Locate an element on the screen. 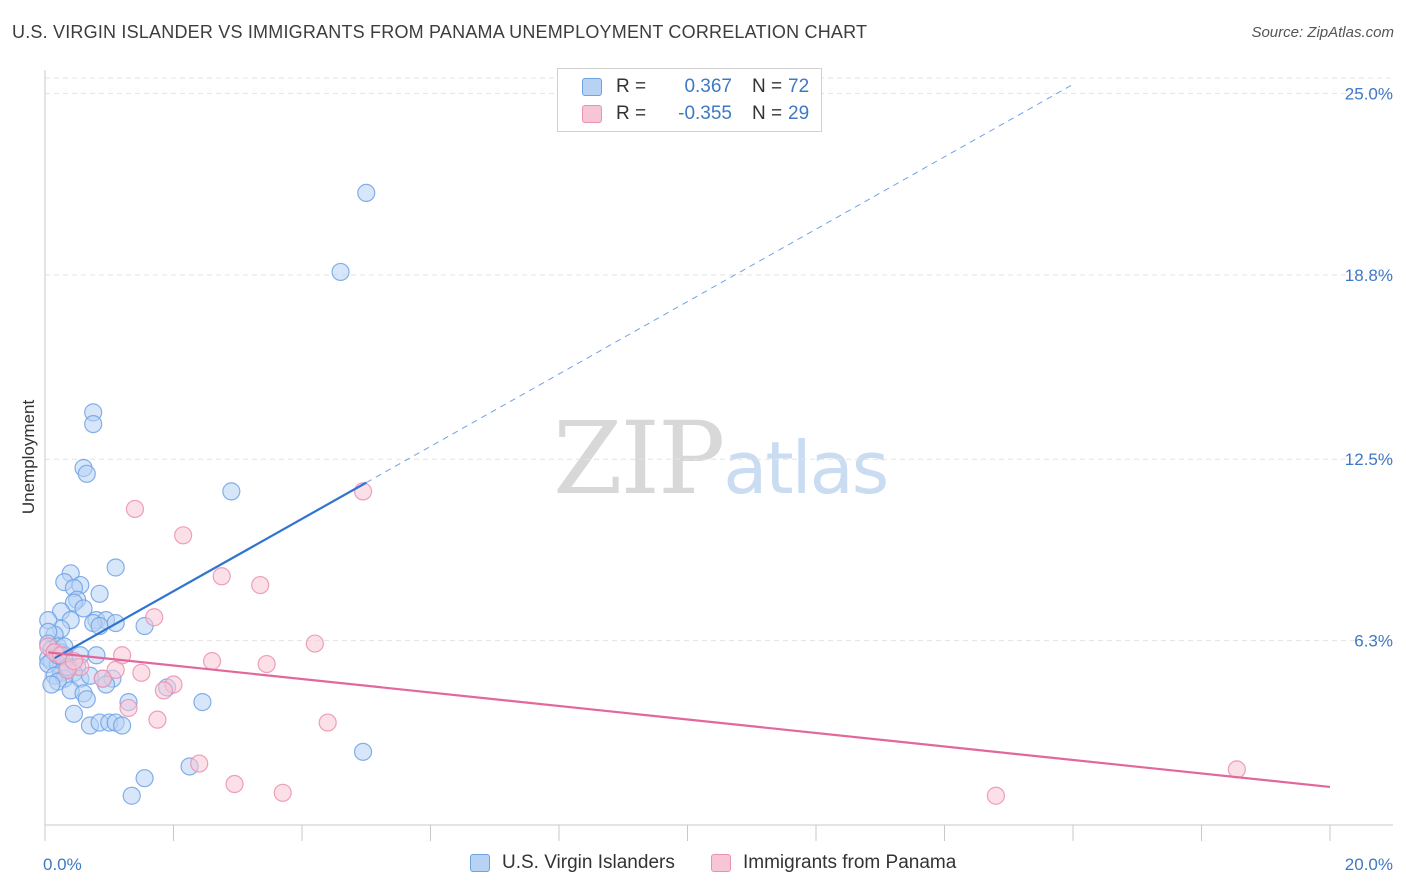  legend-row-panama: R = -0.355 N = 29 is located at coordinates (695, 114).